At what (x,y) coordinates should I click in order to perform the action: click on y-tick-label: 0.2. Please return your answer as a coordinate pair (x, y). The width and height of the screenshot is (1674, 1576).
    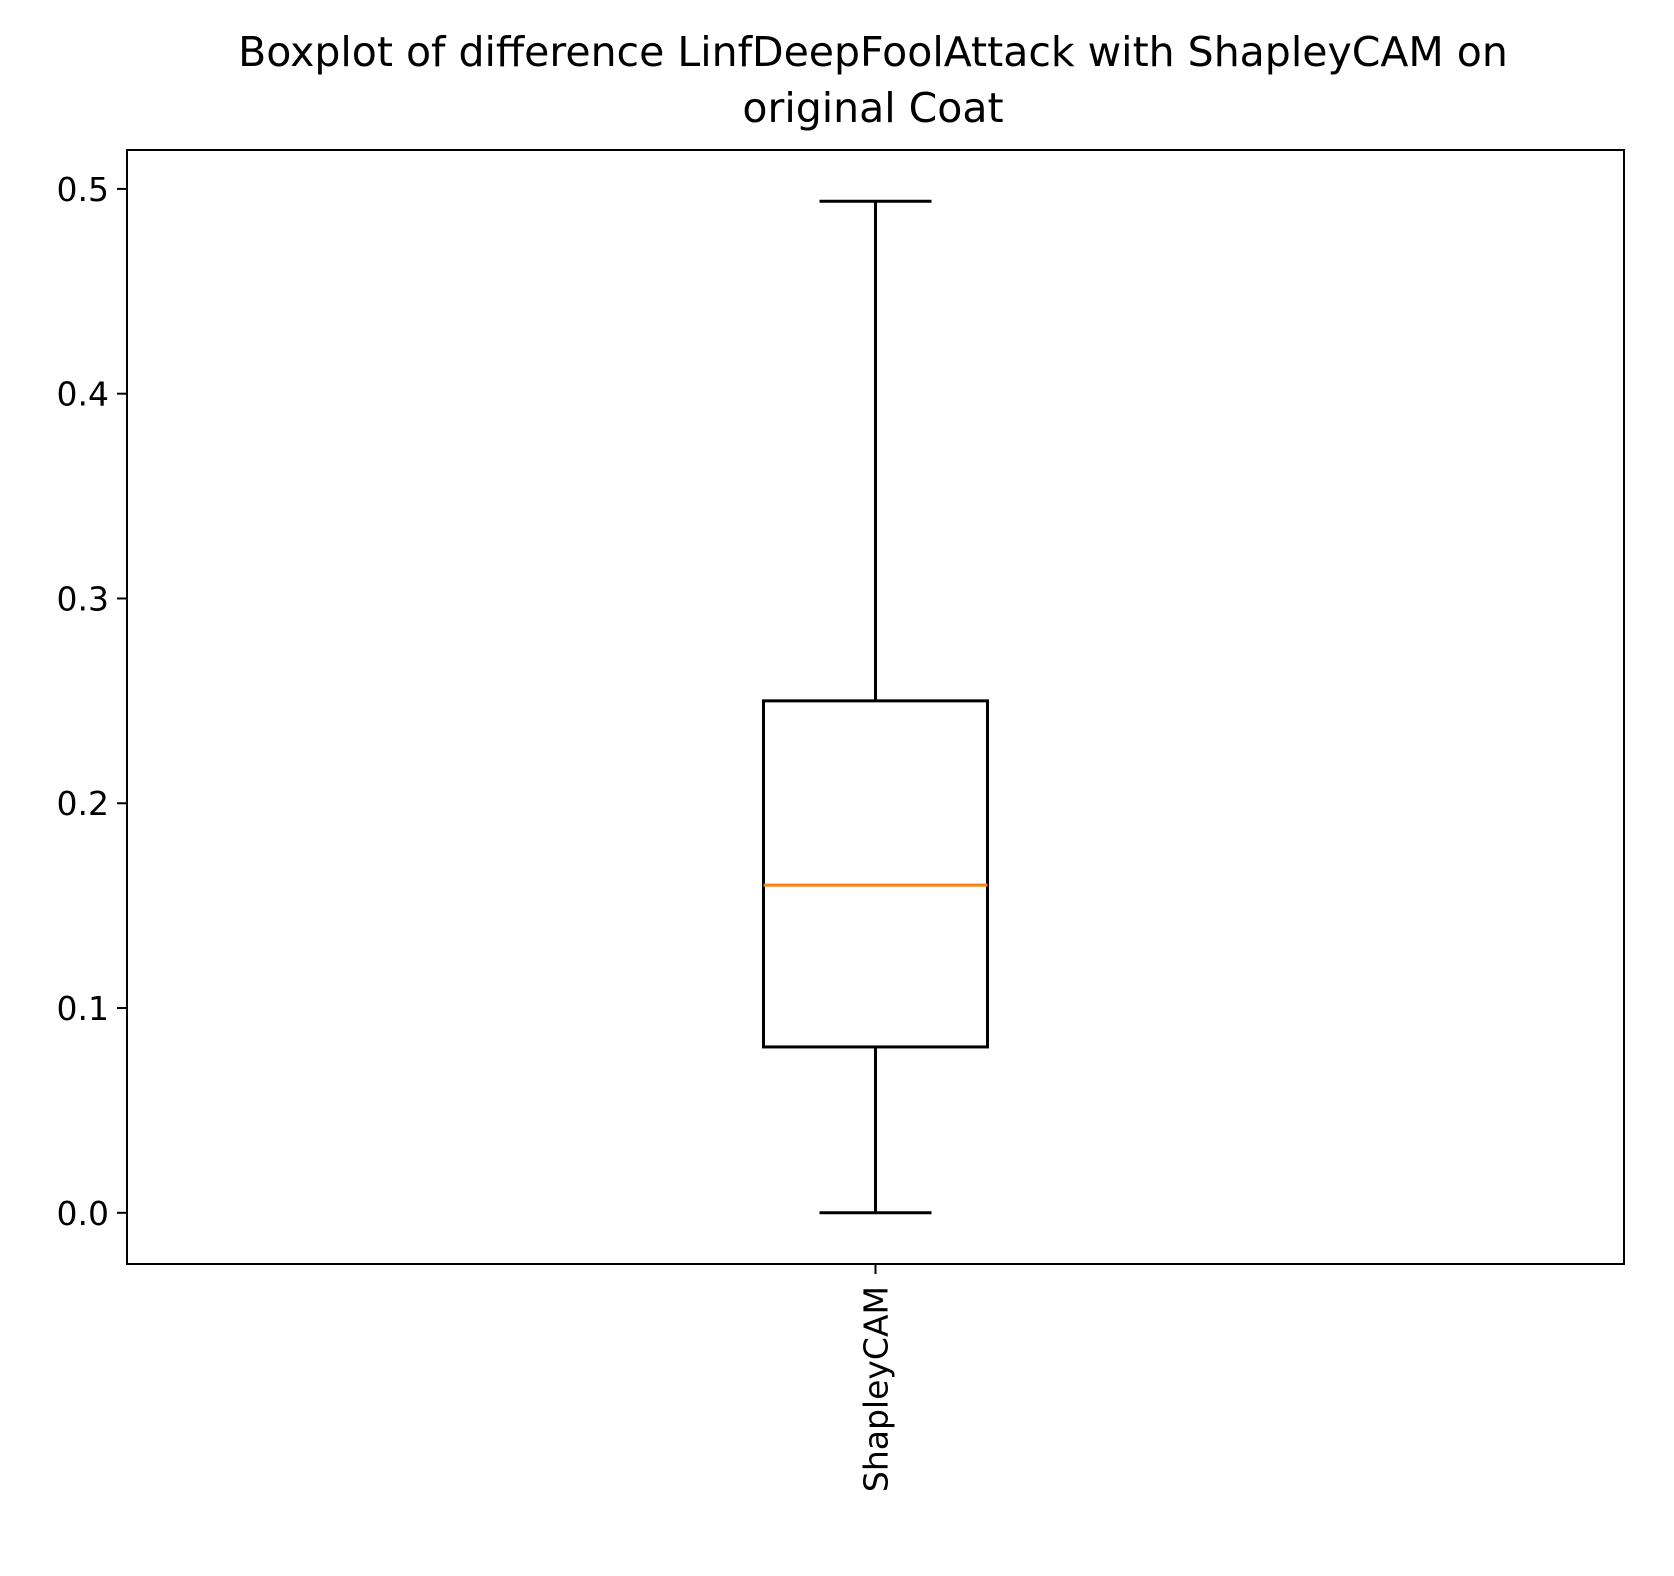
    Looking at the image, I should click on (83, 803).